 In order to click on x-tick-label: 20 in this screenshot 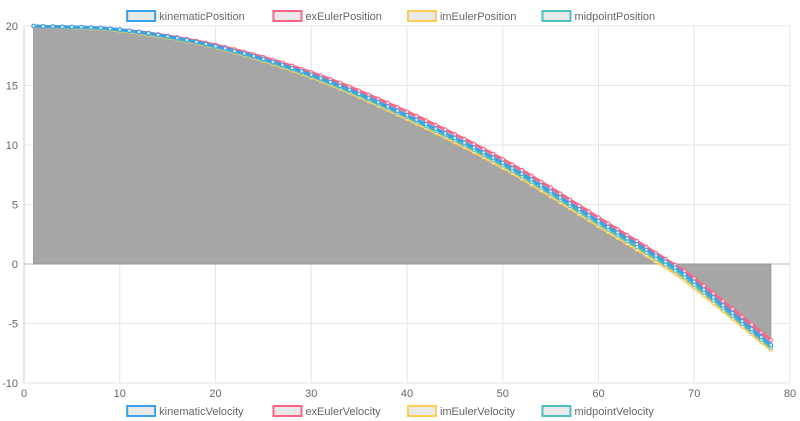, I will do `click(215, 394)`.